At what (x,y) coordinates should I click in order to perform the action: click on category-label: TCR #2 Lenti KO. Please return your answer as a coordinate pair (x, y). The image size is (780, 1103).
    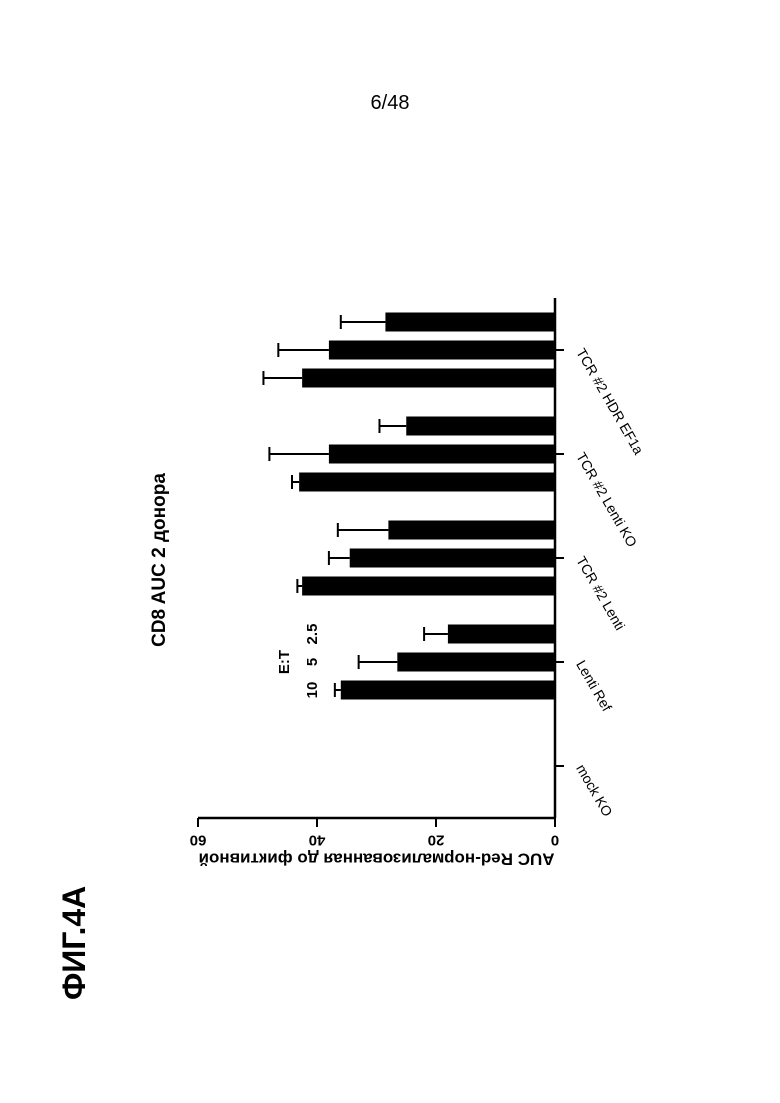
    Looking at the image, I should click on (606, 499).